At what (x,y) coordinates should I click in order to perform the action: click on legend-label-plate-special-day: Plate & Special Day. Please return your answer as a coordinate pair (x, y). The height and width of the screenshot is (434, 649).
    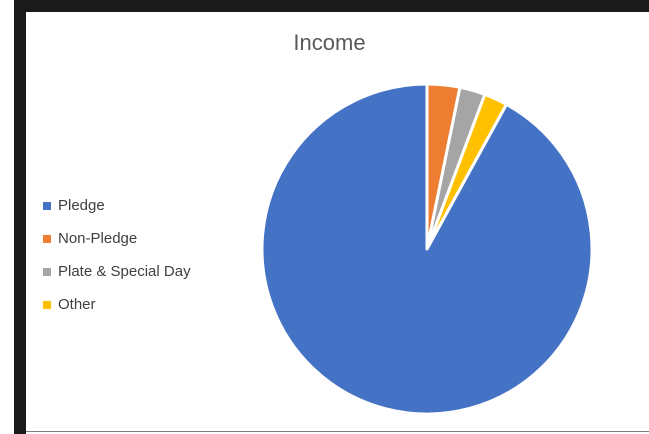
    Looking at the image, I should click on (124, 271).